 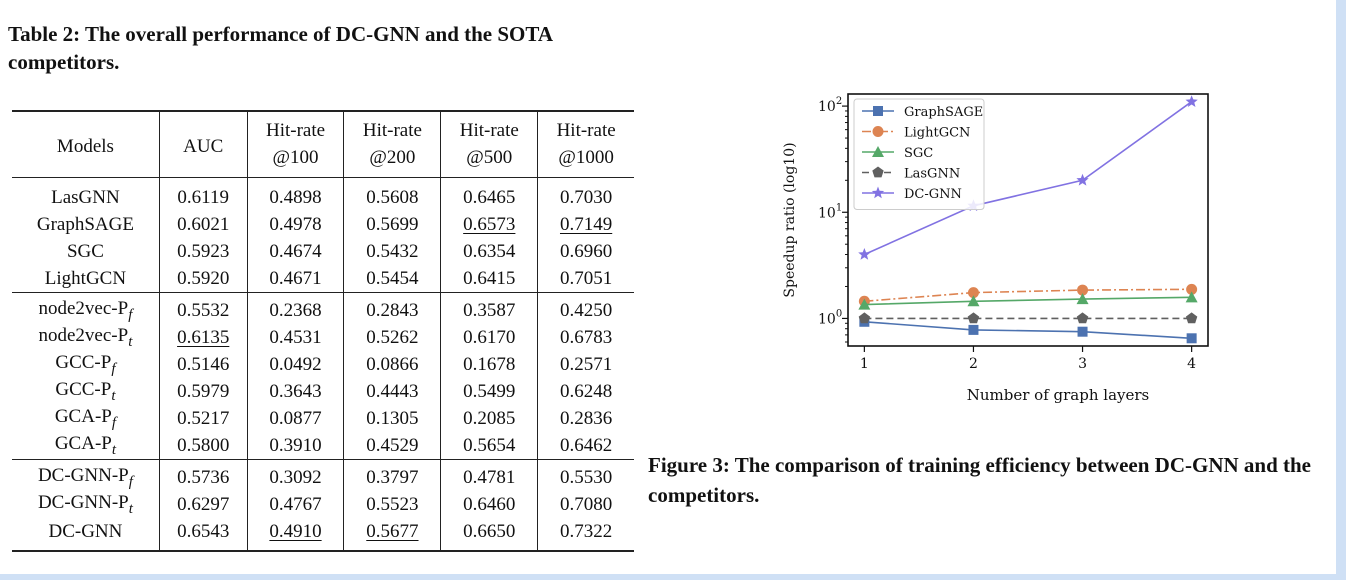 I want to click on auc-cell: 0.5217, so click(x=203, y=418).